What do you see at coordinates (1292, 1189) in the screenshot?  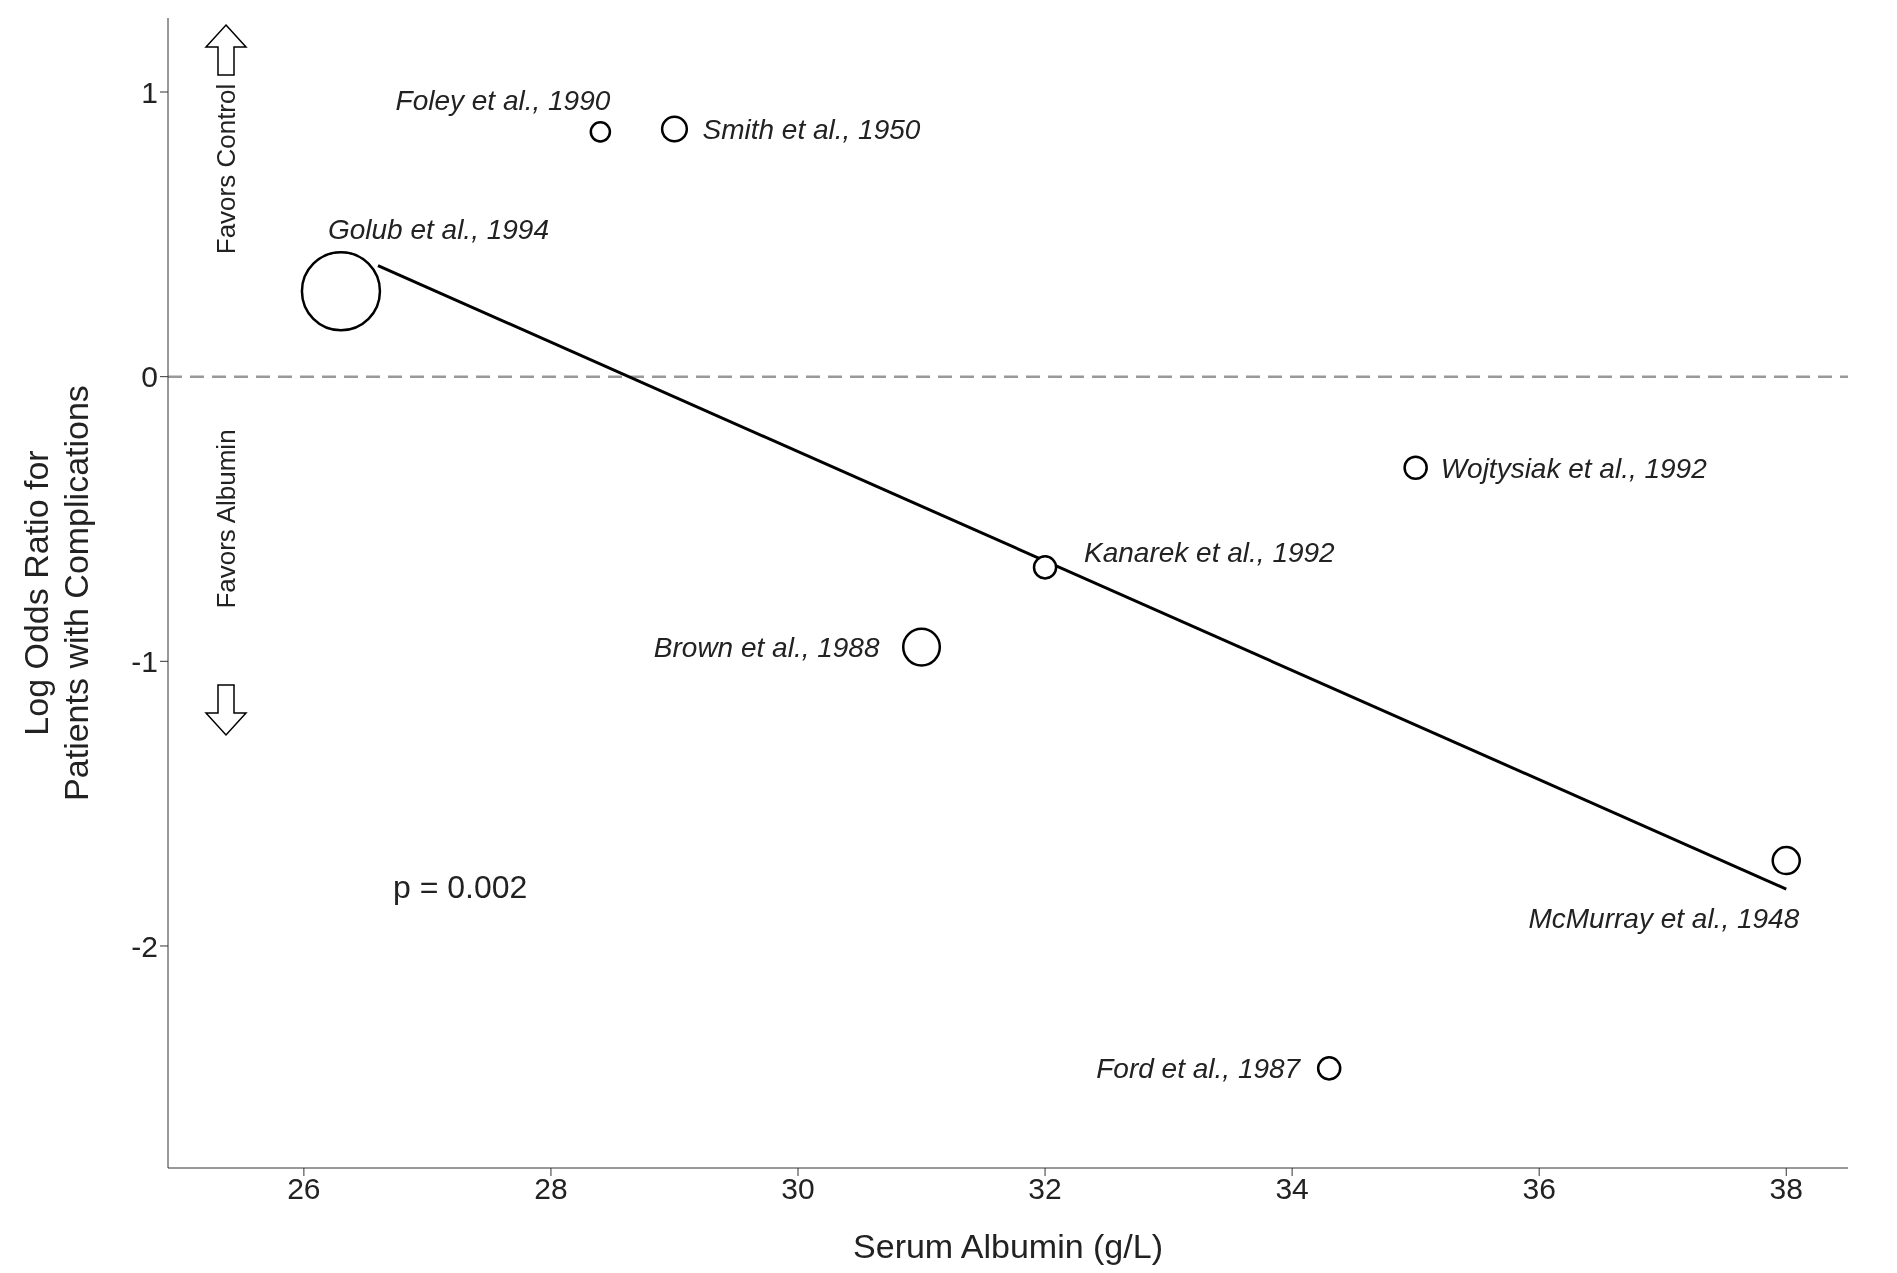 I see `x-tick-label: 34` at bounding box center [1292, 1189].